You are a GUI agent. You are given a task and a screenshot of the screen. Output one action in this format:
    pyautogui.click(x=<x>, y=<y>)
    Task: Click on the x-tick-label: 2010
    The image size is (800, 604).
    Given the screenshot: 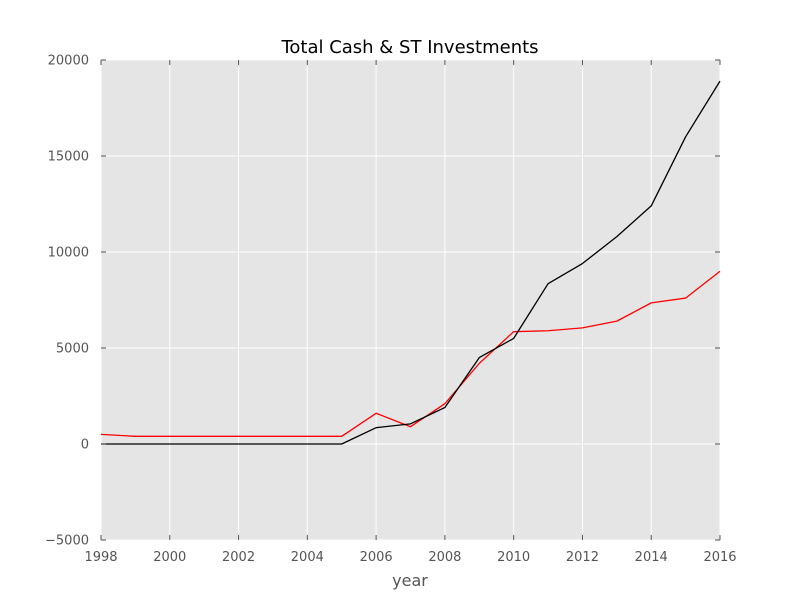 What is the action you would take?
    pyautogui.click(x=513, y=557)
    